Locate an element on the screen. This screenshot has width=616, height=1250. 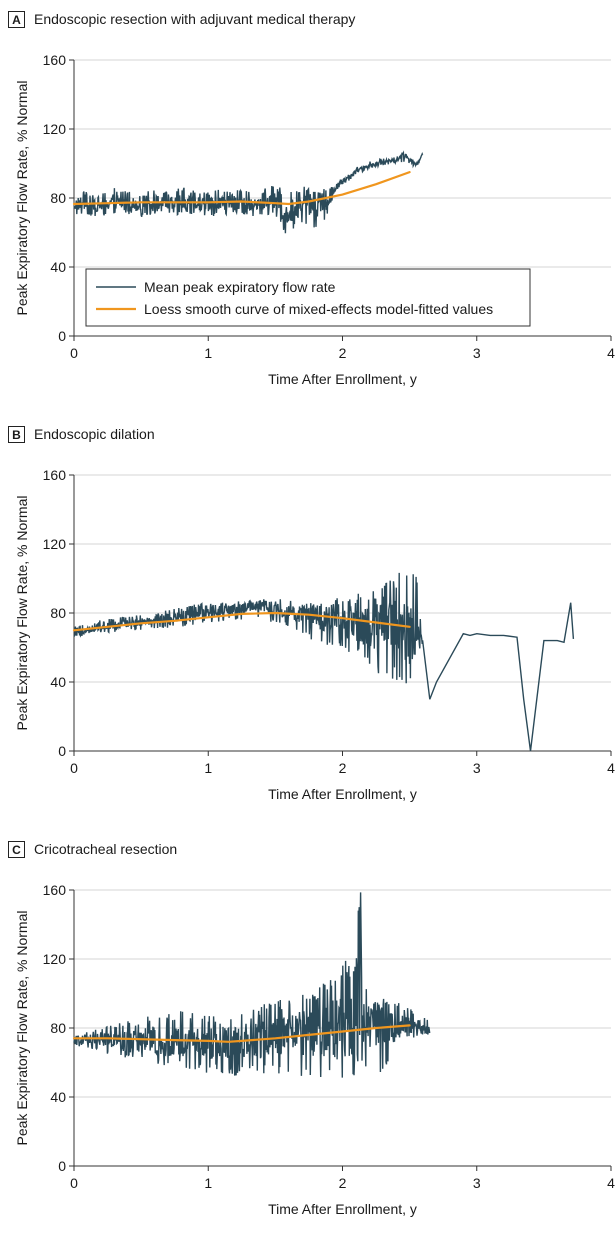
chart-title: Endoscopic dilation is located at coordinates (94, 434).